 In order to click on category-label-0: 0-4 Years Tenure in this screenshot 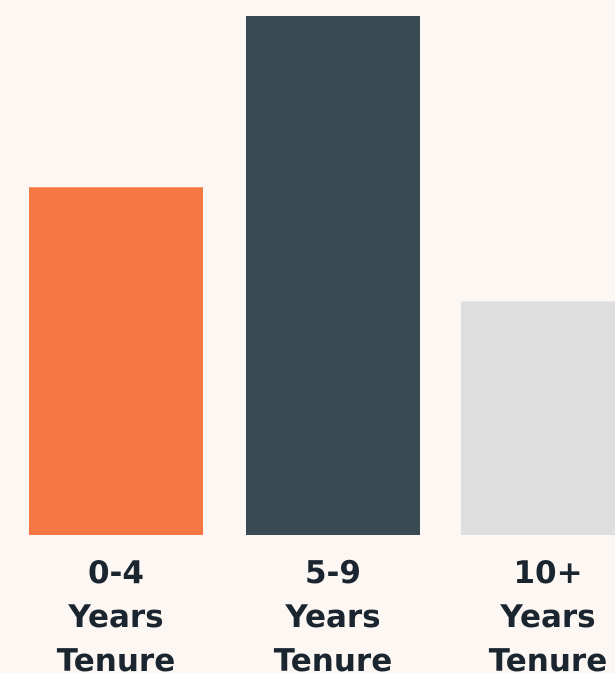, I will do `click(116, 614)`.